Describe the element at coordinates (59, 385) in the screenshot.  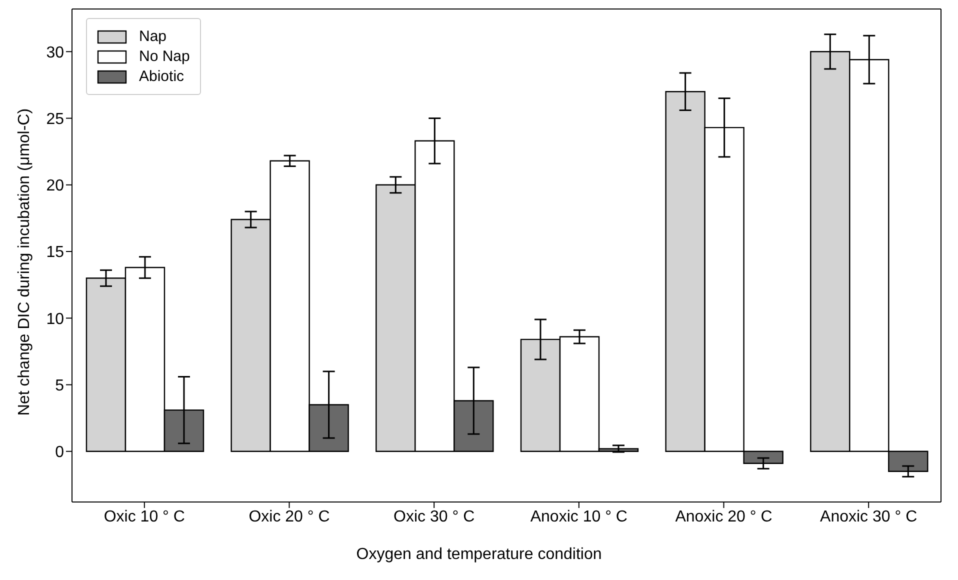
I see `y-tick-label: 5` at that location.